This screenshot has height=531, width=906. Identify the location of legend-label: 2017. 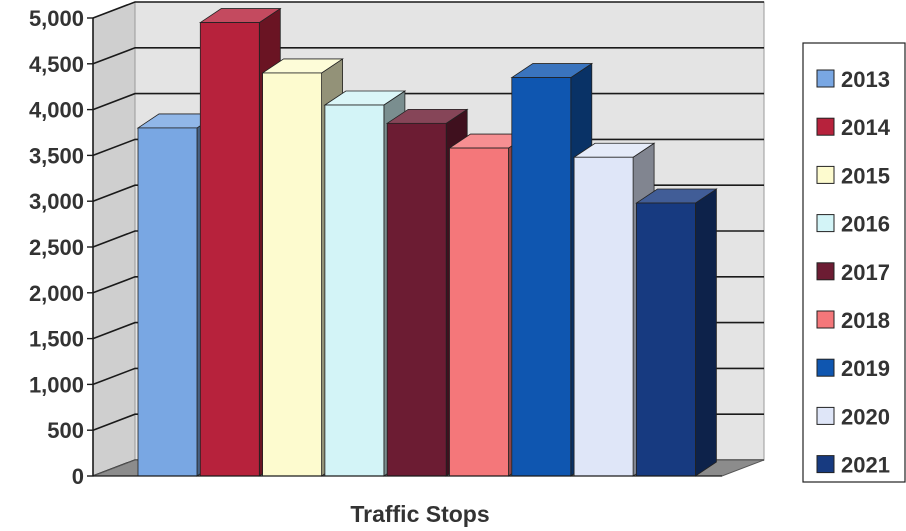
(865, 272).